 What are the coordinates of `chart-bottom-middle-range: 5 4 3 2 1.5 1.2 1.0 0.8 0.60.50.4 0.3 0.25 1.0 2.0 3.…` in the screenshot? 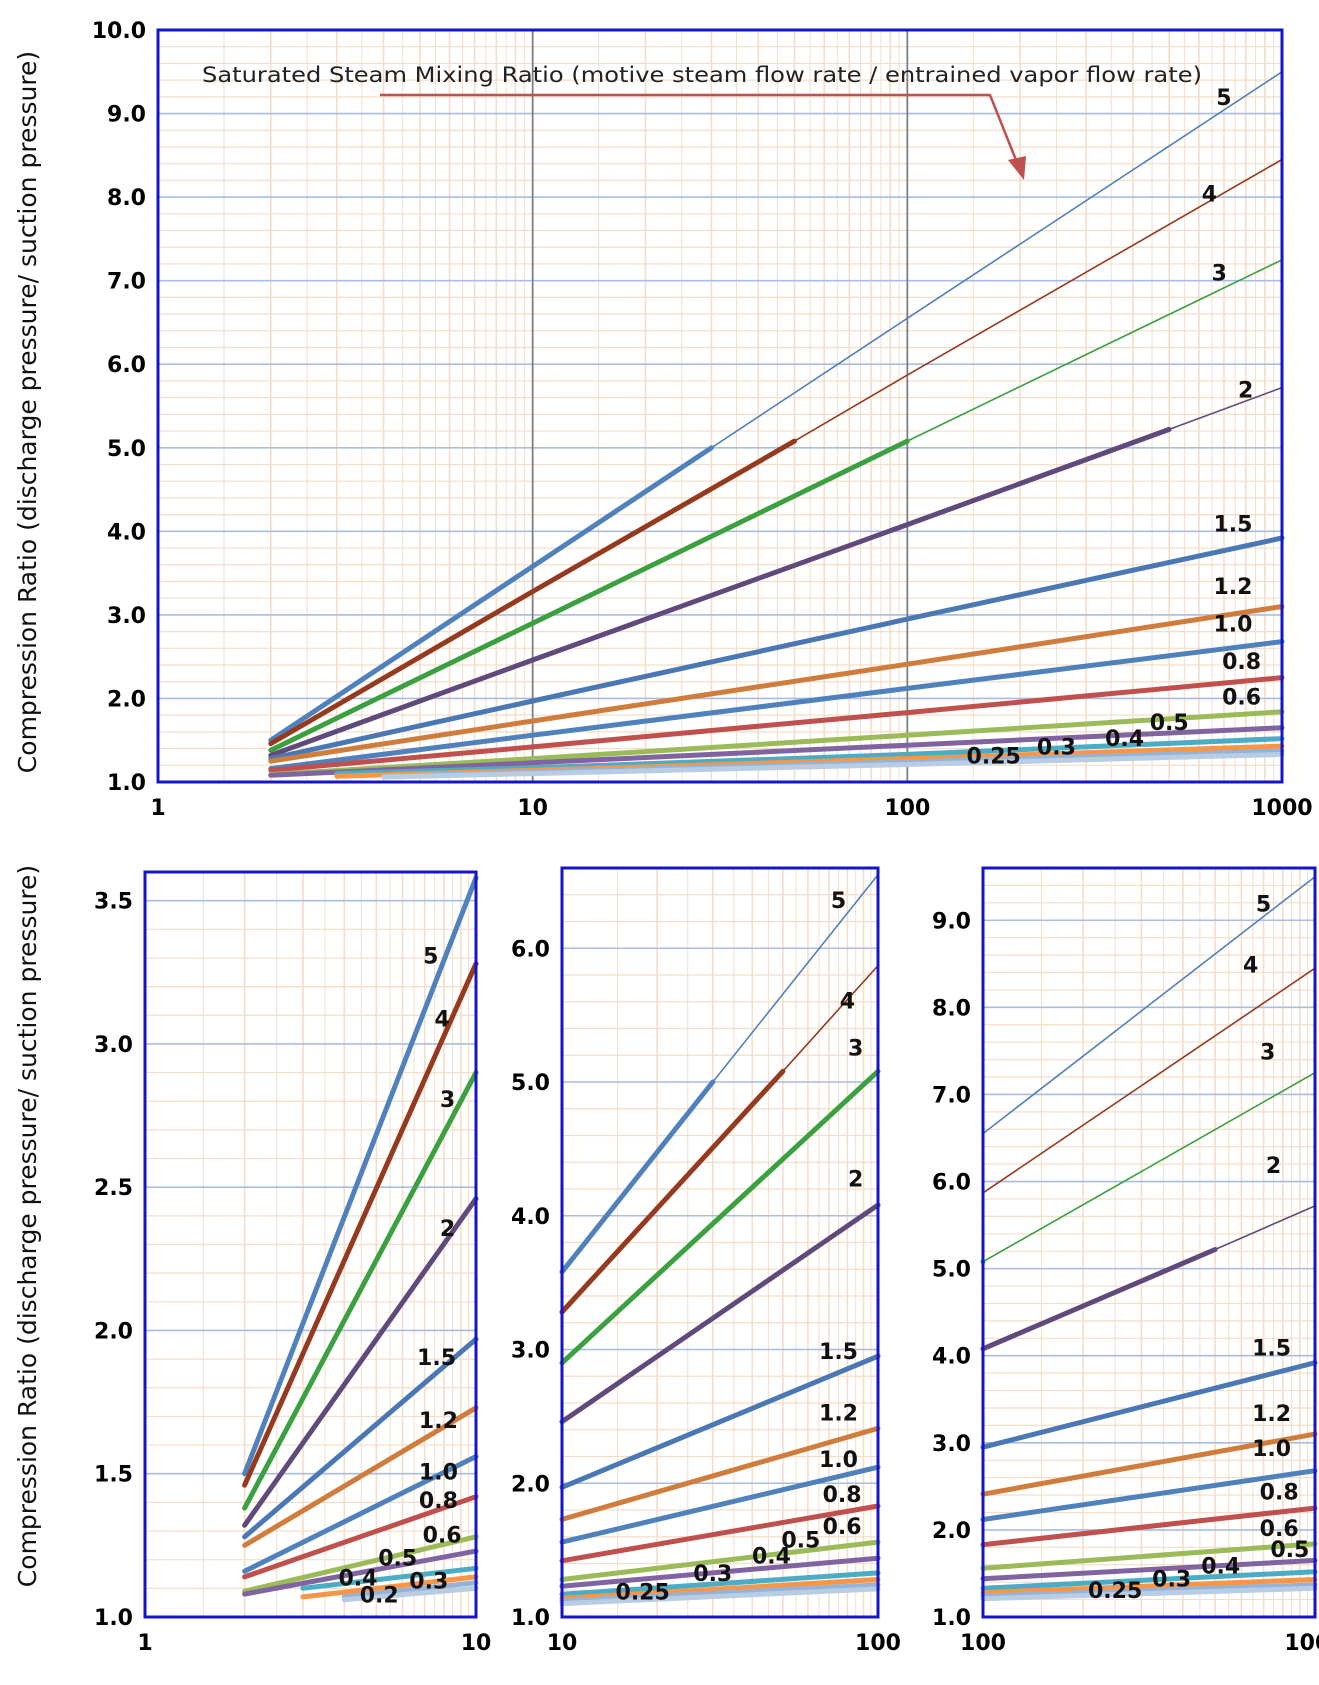 It's located at (706, 1261).